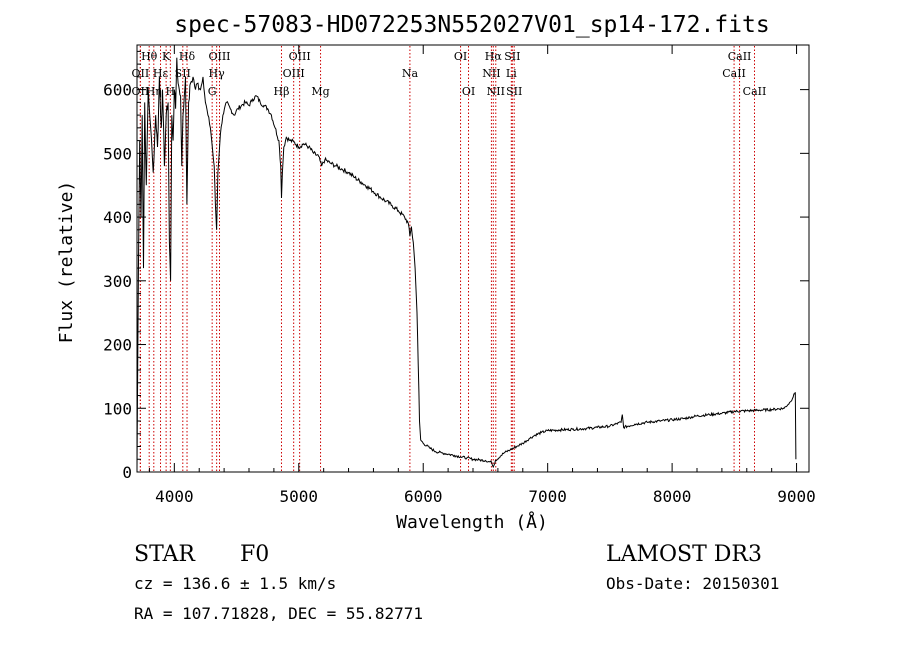 Image resolution: width=900 pixels, height=649 pixels. Describe the element at coordinates (410, 73) in the screenshot. I see `line-marker-label: Na` at that location.